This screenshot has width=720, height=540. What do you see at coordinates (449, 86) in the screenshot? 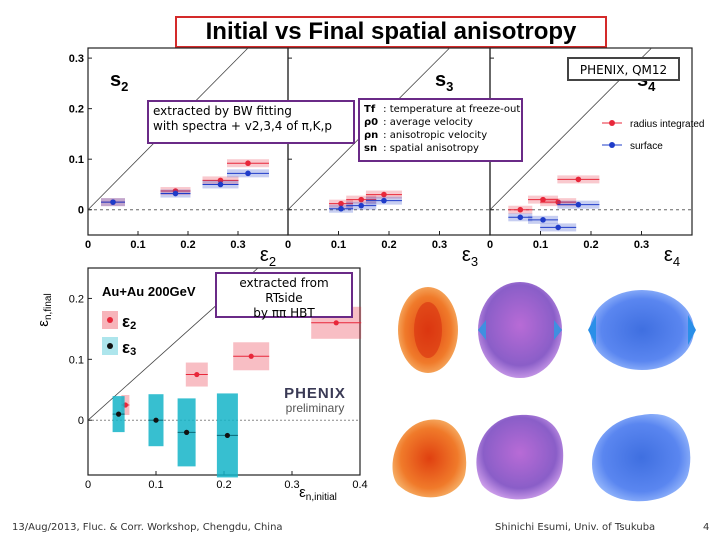
I see `panel-title-sub: 3` at bounding box center [449, 86].